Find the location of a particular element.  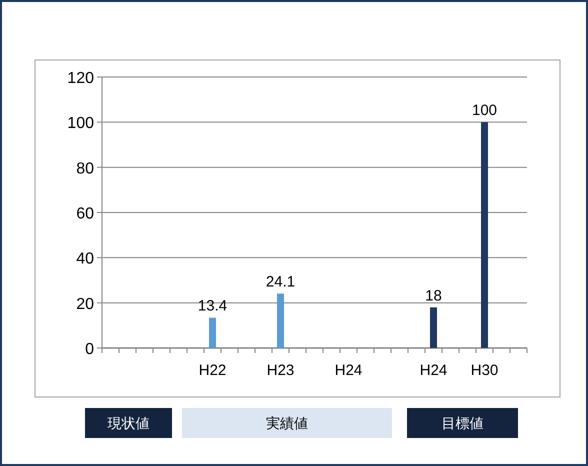

y-tick-label: 100 is located at coordinates (80, 123).